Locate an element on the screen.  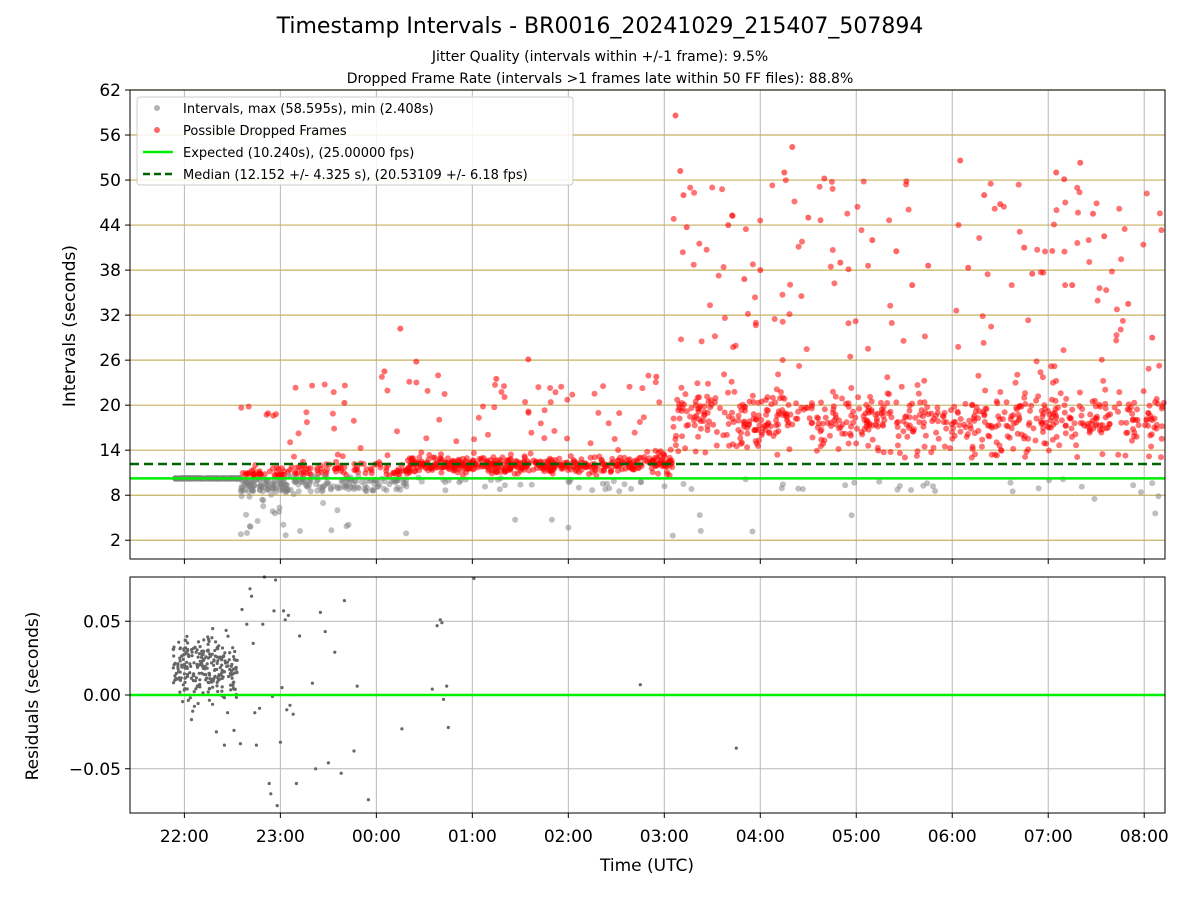
intervals-y-axis-label: Intervals (seconds) is located at coordinates (70, 326).